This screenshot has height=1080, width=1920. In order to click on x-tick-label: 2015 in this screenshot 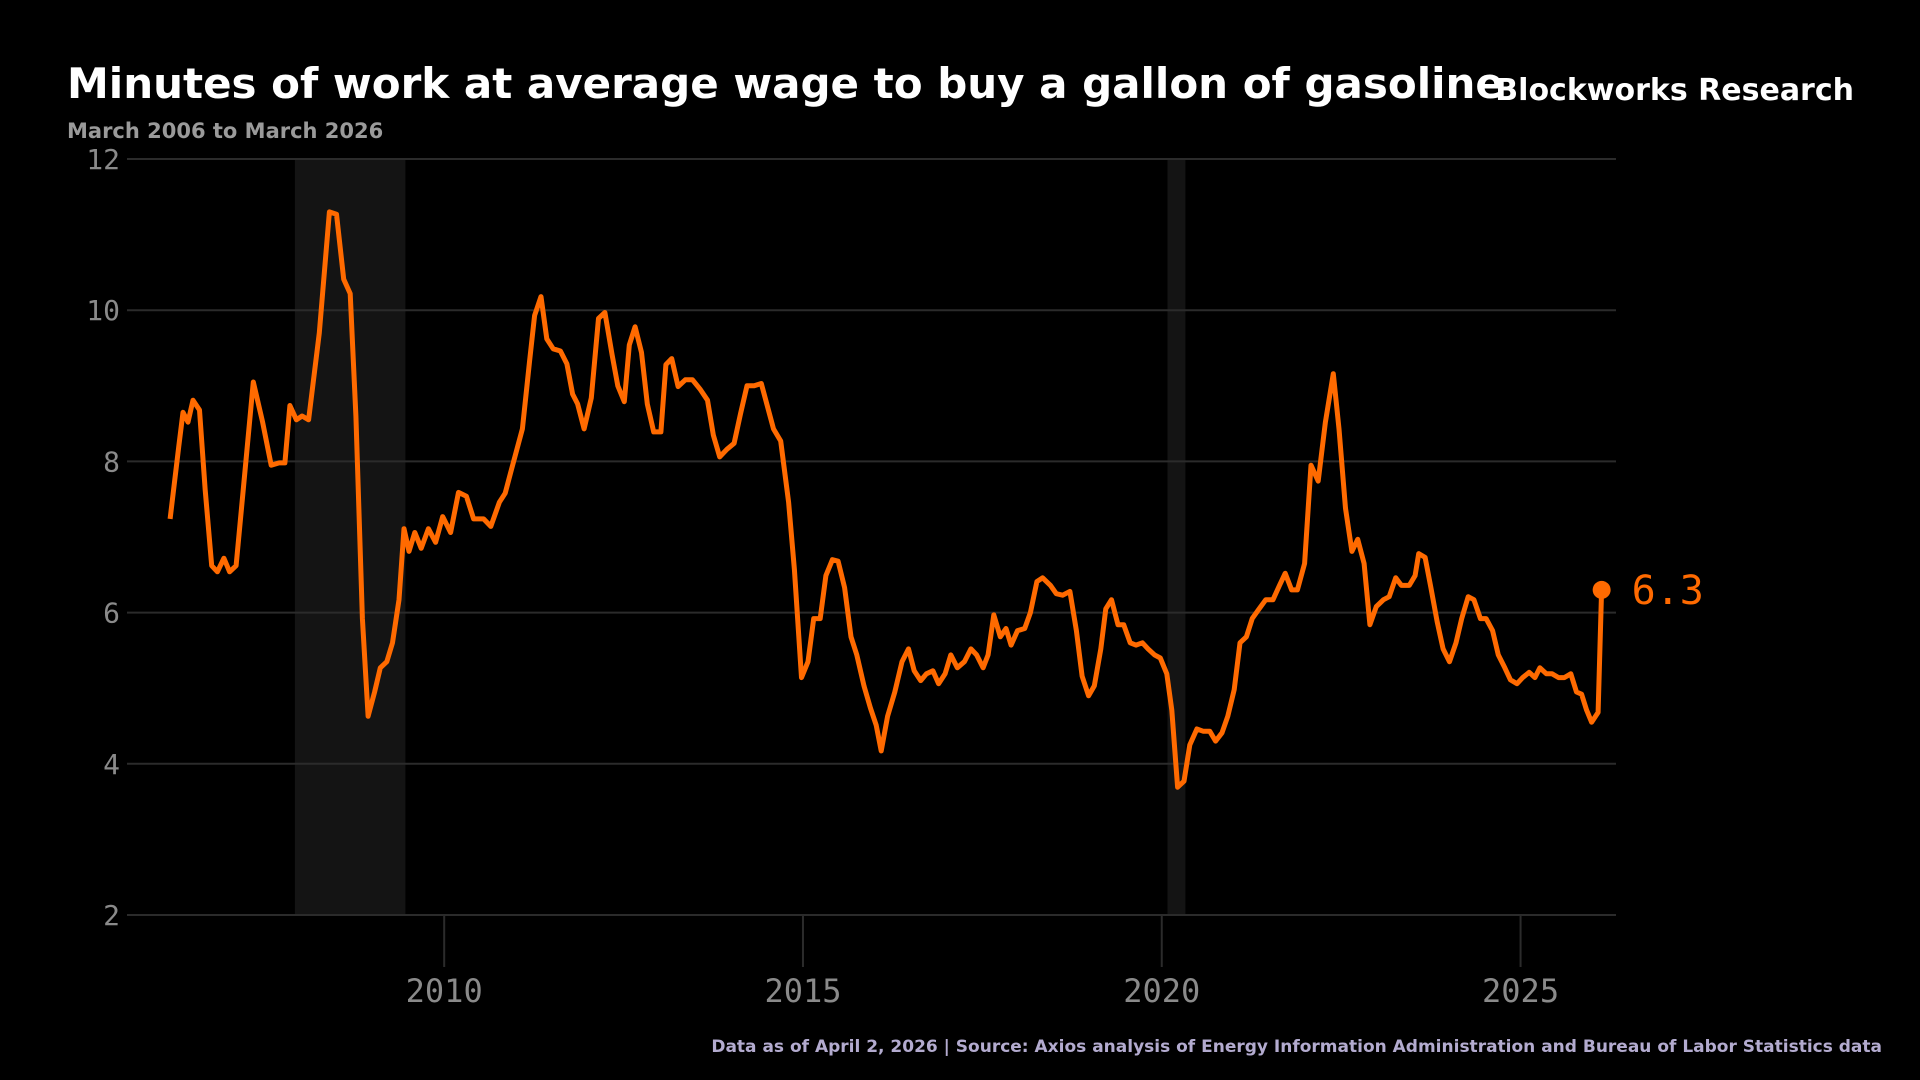, I will do `click(802, 991)`.